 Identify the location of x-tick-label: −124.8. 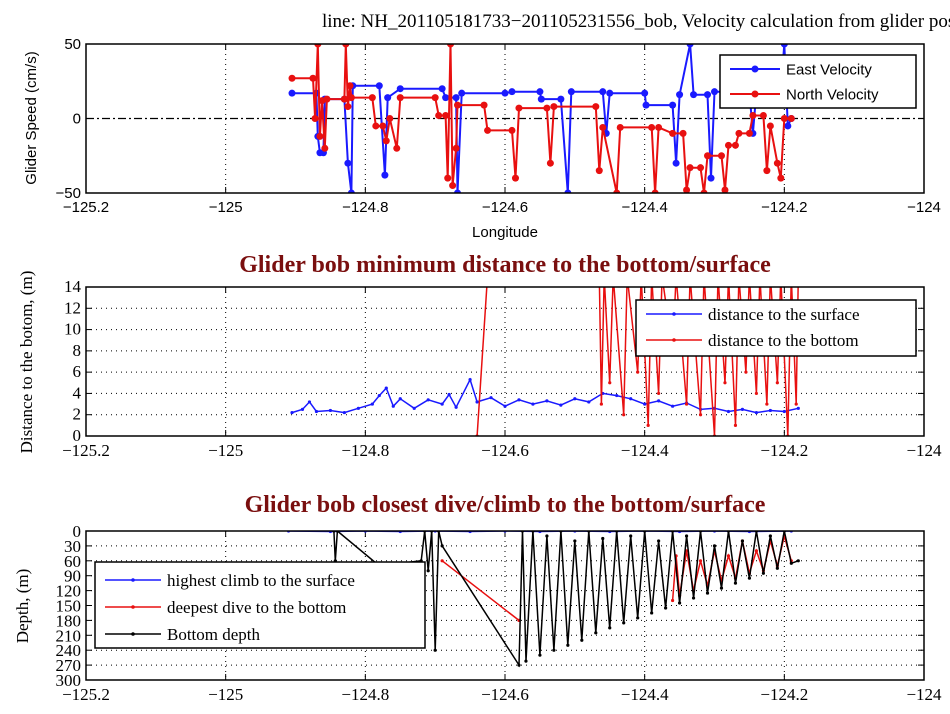
(365, 694).